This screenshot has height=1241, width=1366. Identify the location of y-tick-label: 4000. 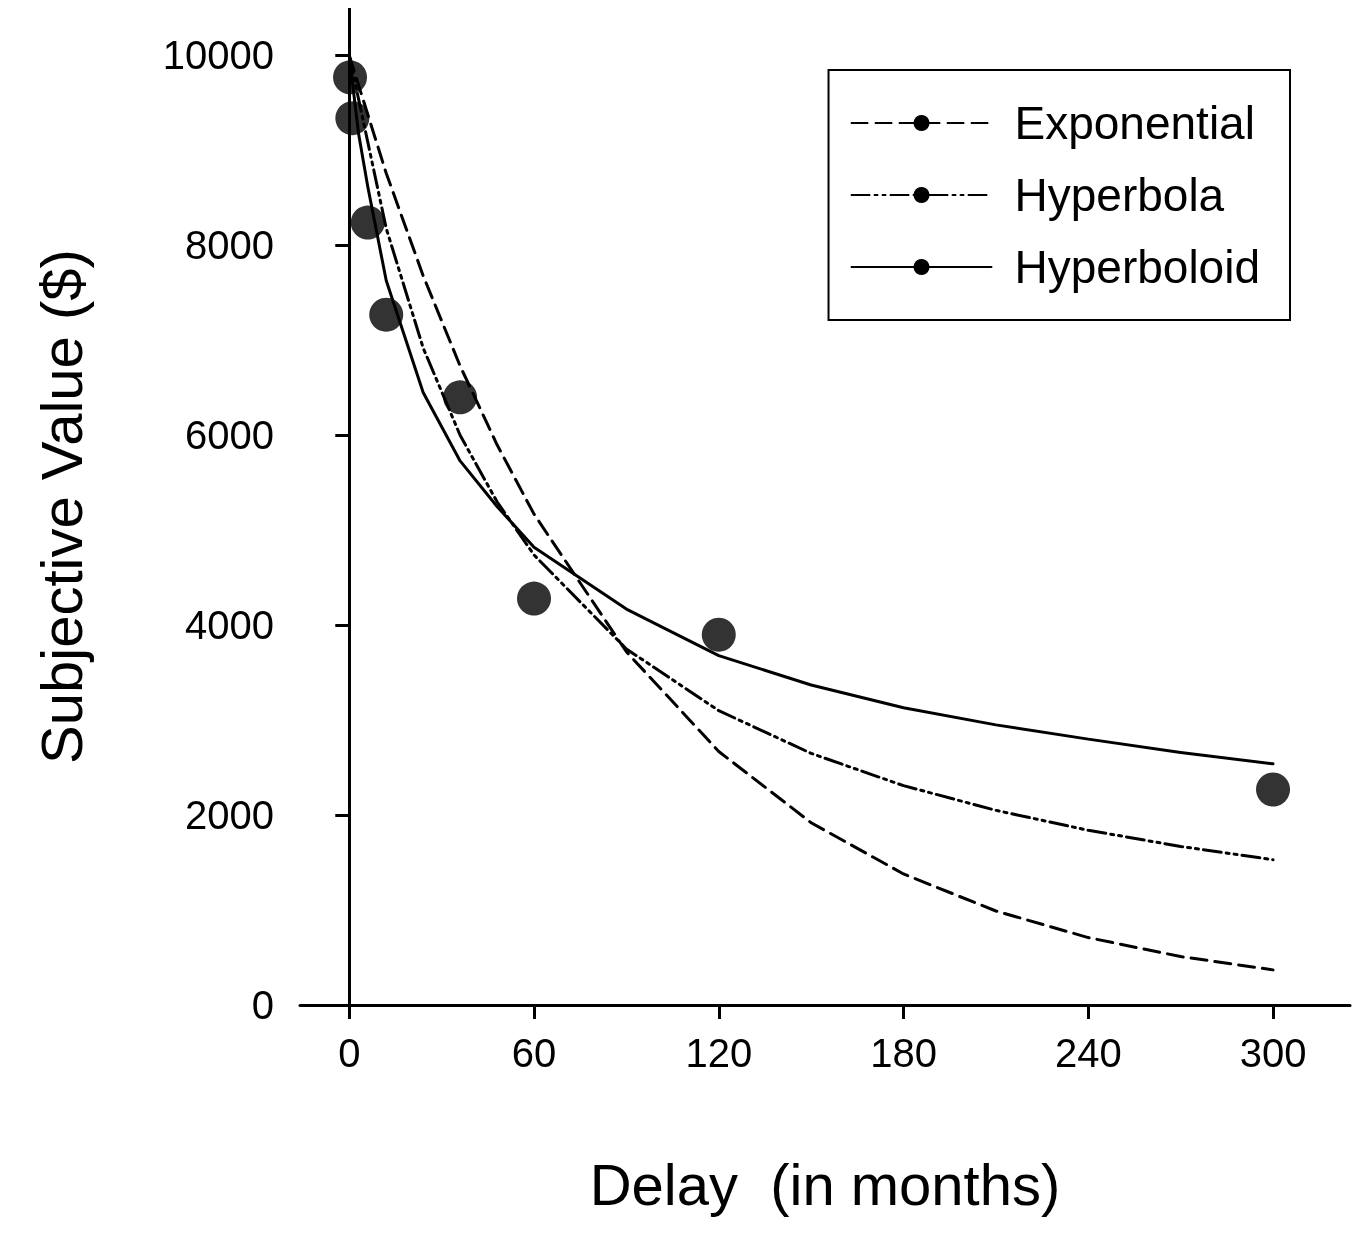
(229, 625).